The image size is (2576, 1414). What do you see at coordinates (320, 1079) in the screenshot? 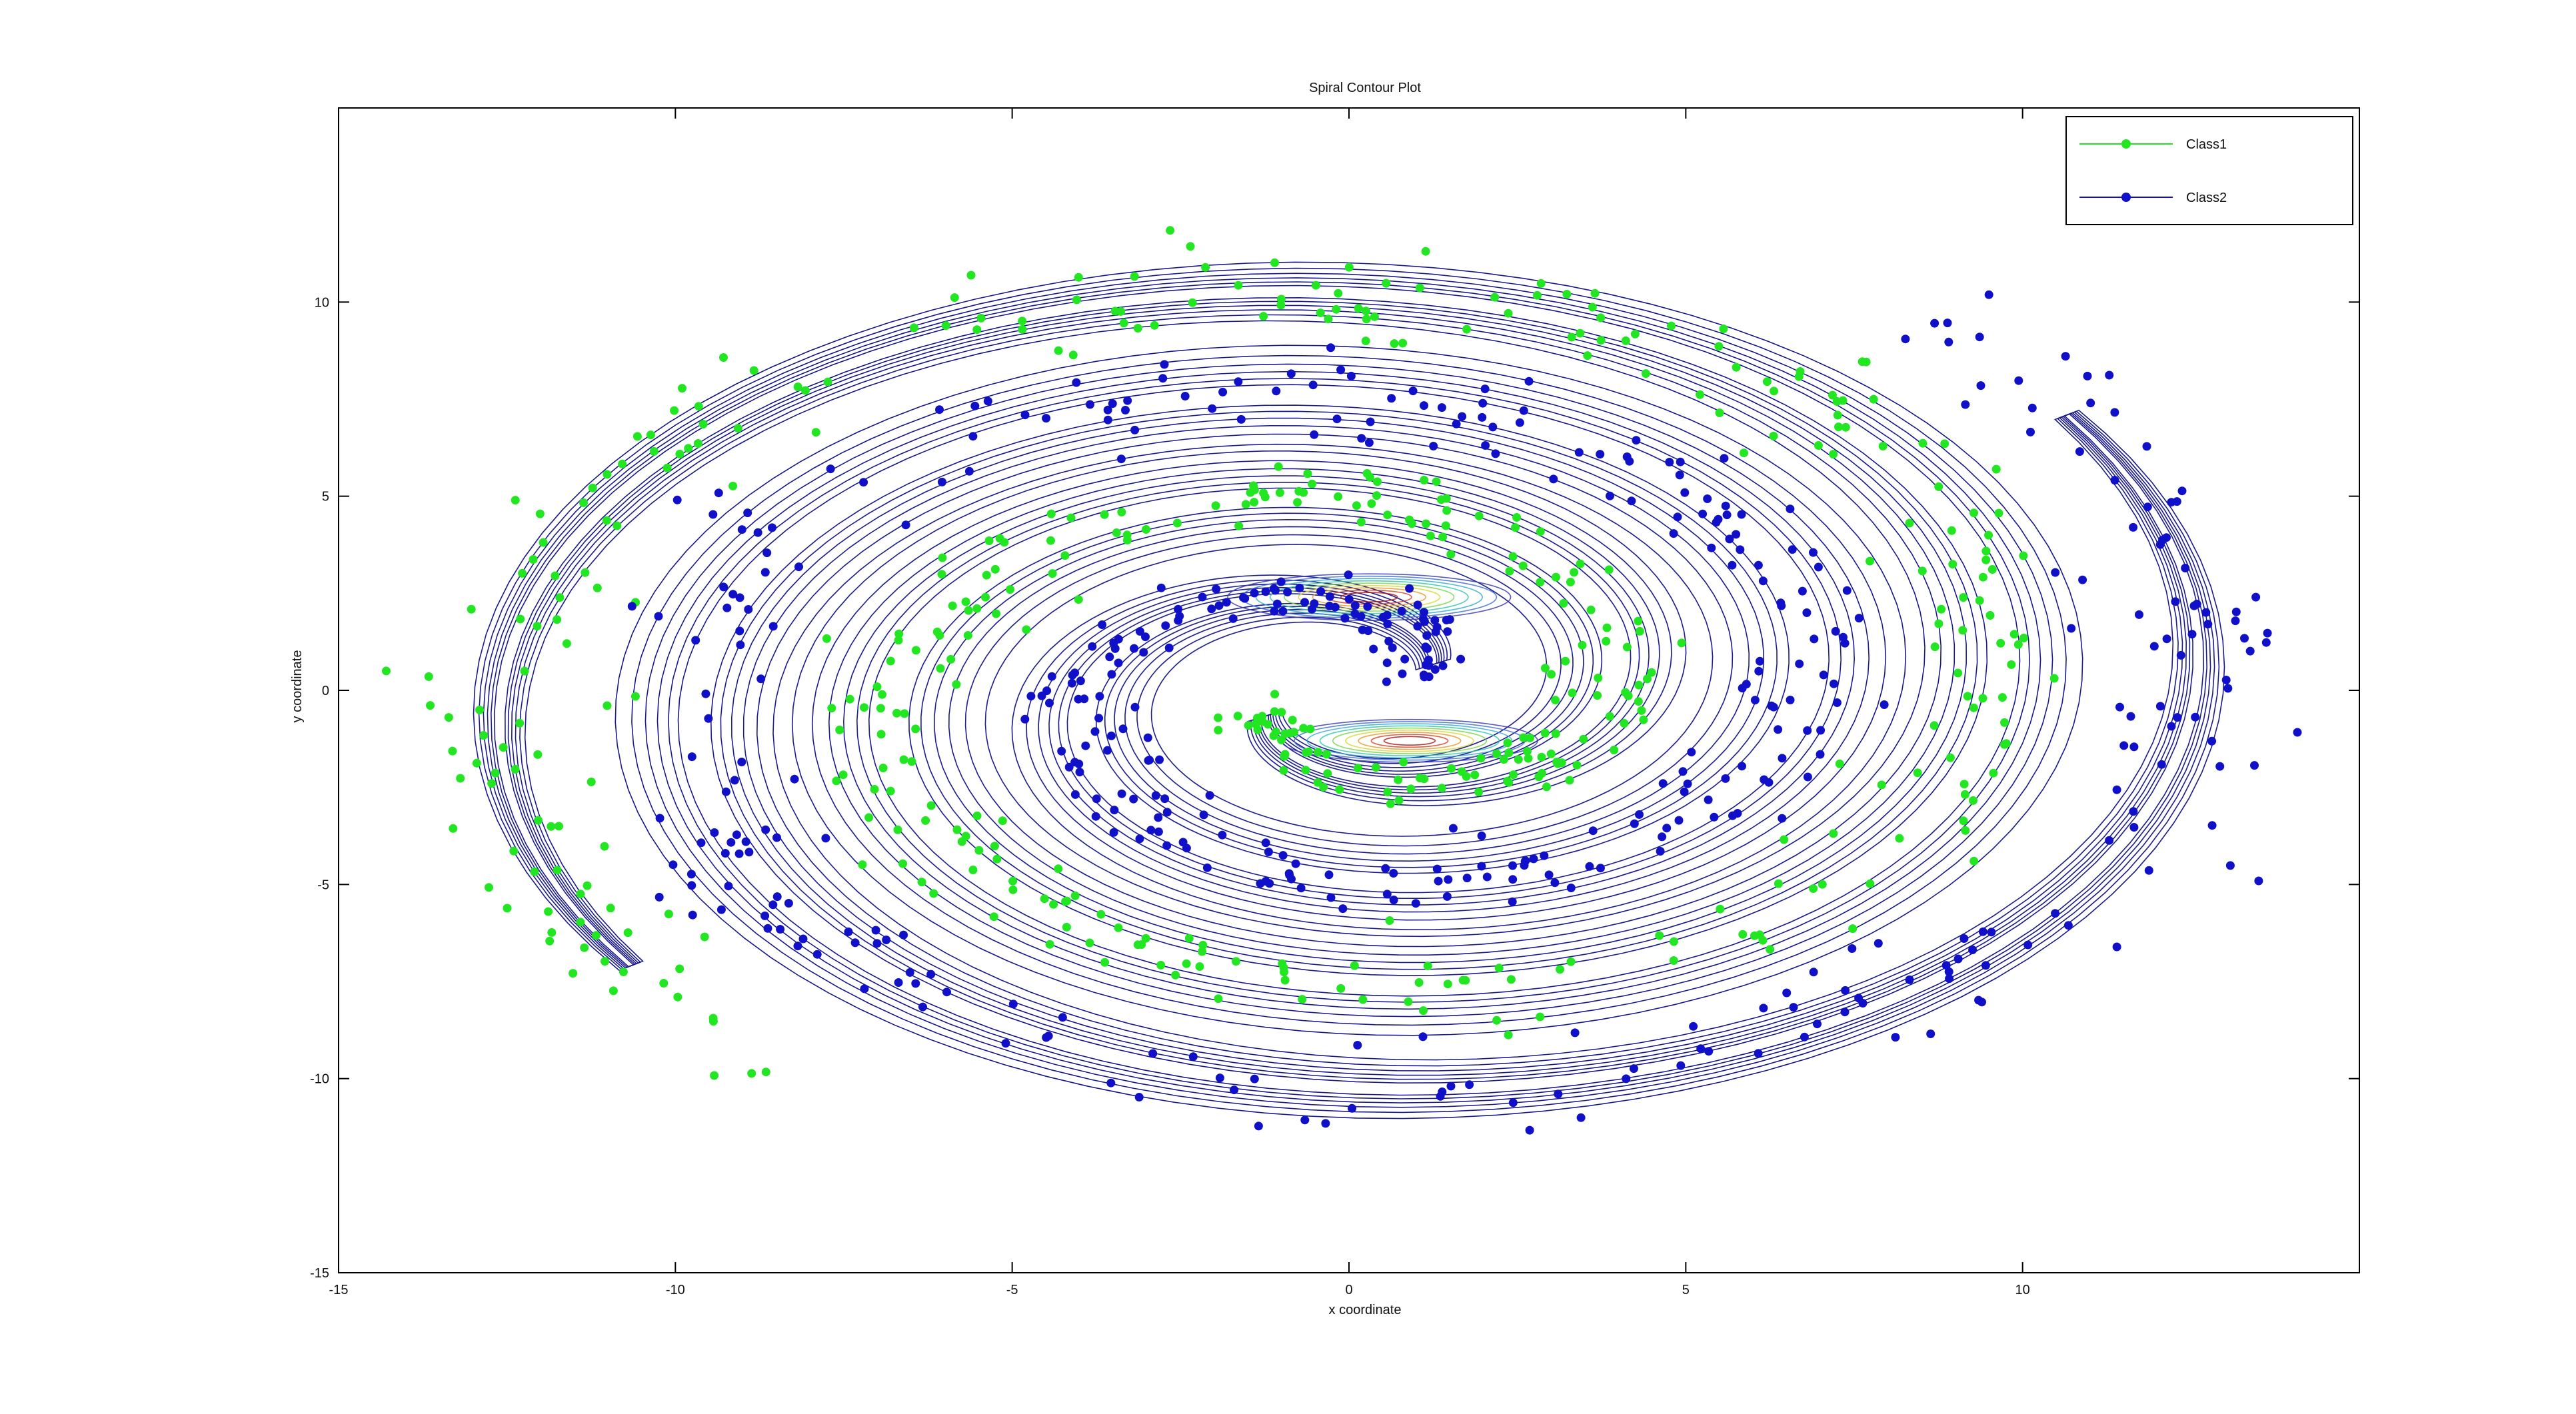
I see `y-tick-label--10: -10` at bounding box center [320, 1079].